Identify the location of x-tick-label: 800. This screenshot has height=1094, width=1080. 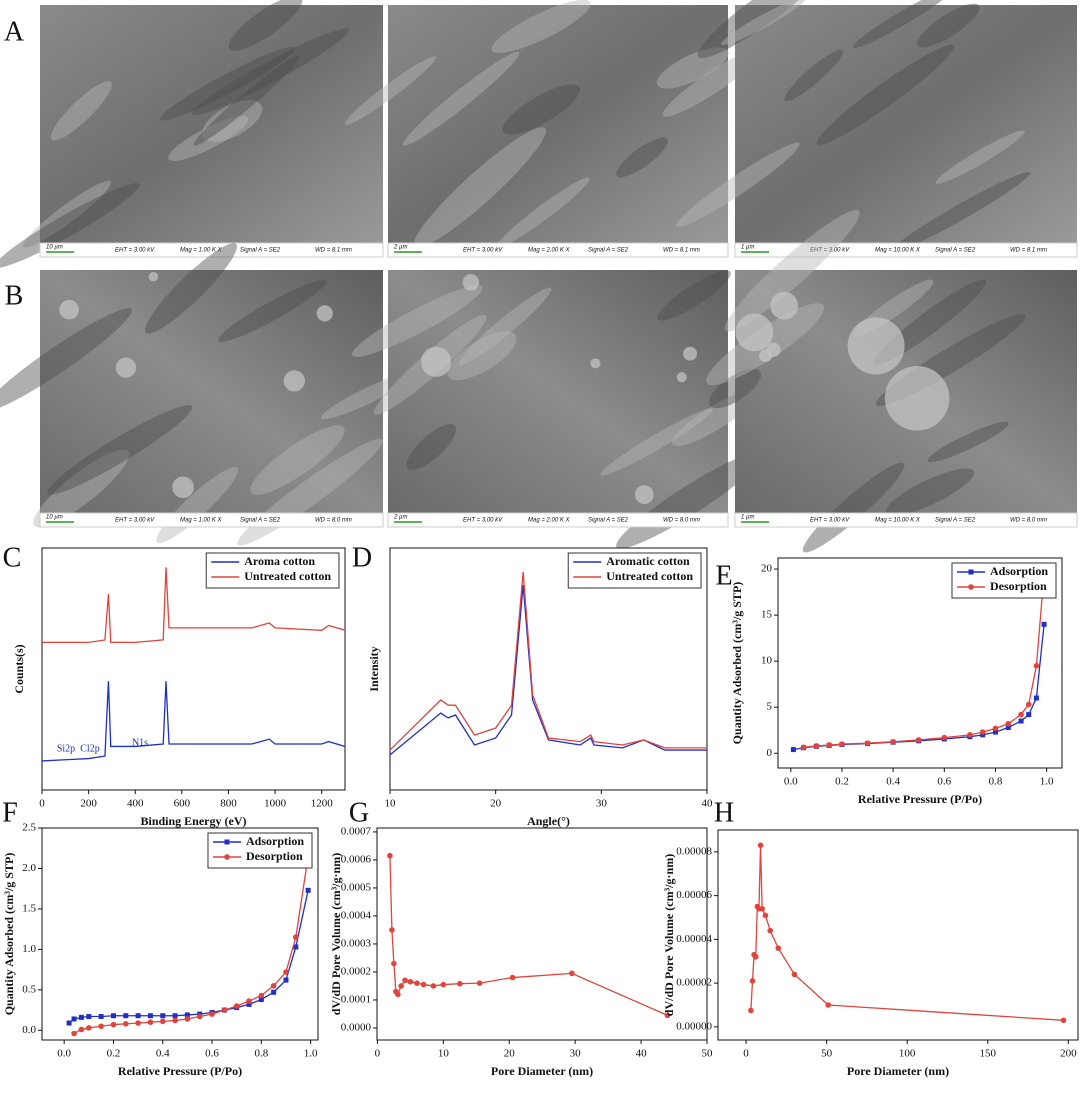
(228, 804).